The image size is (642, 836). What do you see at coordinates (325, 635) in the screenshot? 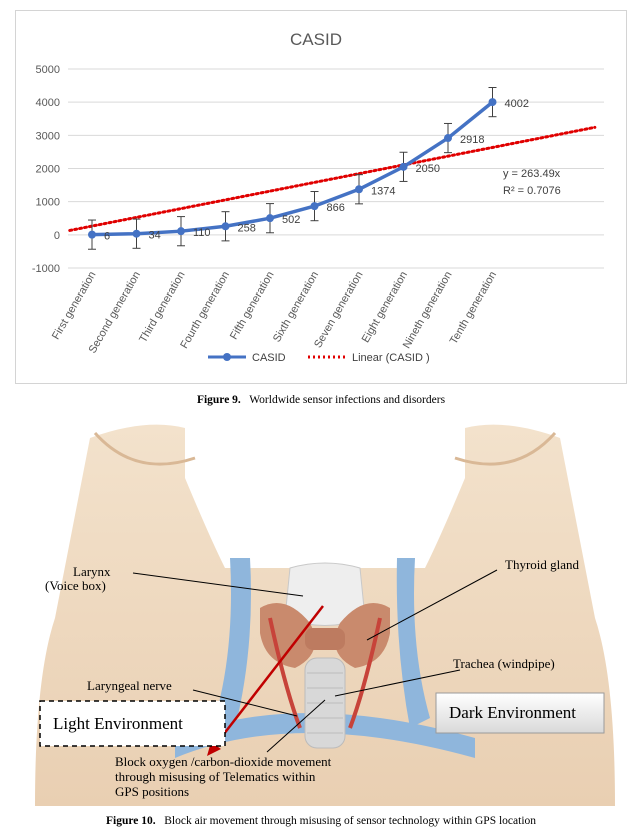
I see `thyroid-gland-shape` at bounding box center [325, 635].